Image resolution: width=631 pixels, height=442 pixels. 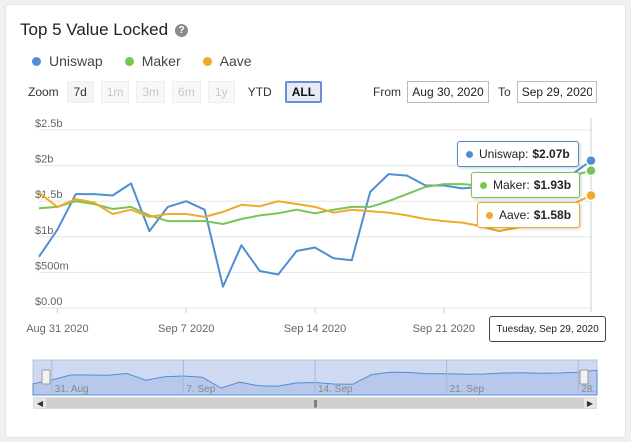 I want to click on zoom-1m-button: 1m, so click(x=115, y=92).